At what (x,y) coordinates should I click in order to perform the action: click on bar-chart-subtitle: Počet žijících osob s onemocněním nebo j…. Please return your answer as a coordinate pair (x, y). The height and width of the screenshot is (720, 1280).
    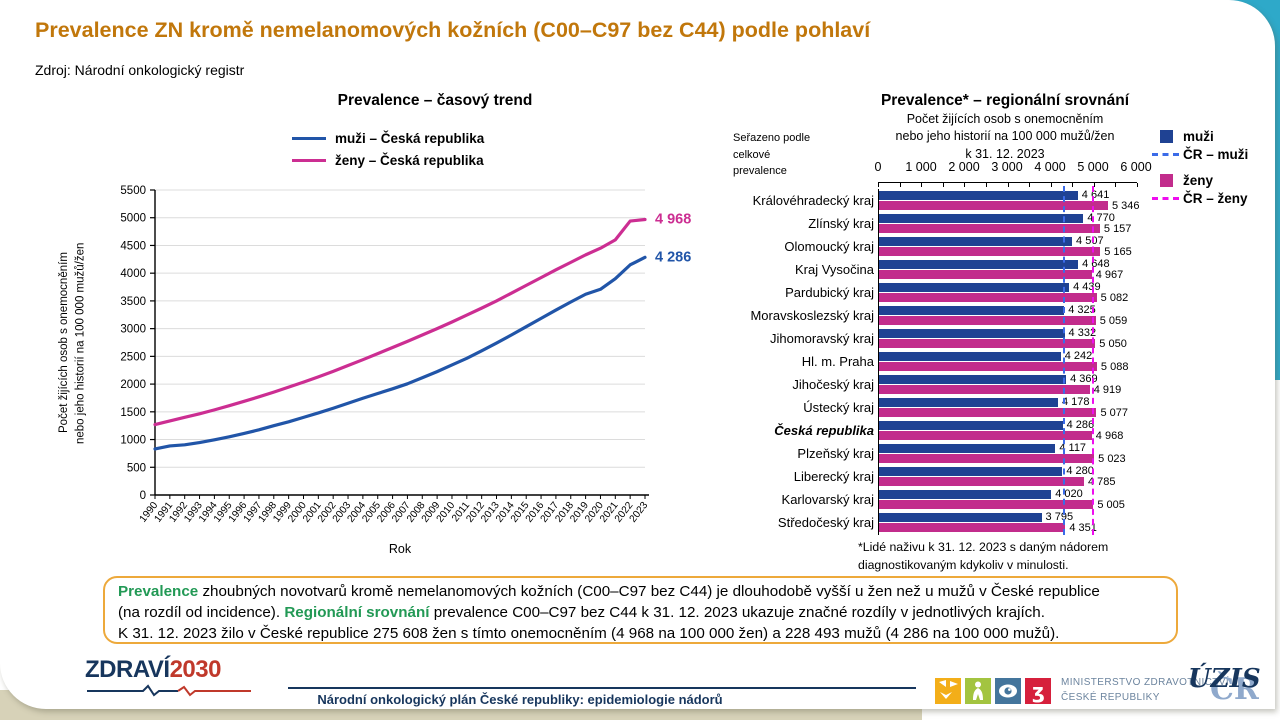
    Looking at the image, I should click on (1005, 137).